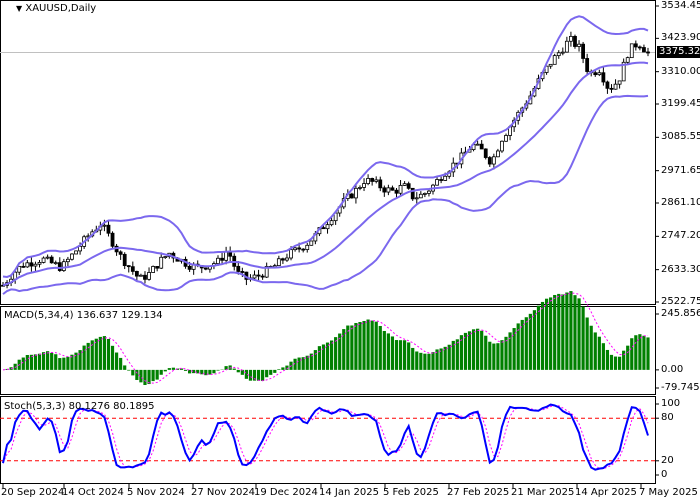 The height and width of the screenshot is (500, 700). Describe the element at coordinates (680, 202) in the screenshot. I see `price-tick: 2861.10` at that location.